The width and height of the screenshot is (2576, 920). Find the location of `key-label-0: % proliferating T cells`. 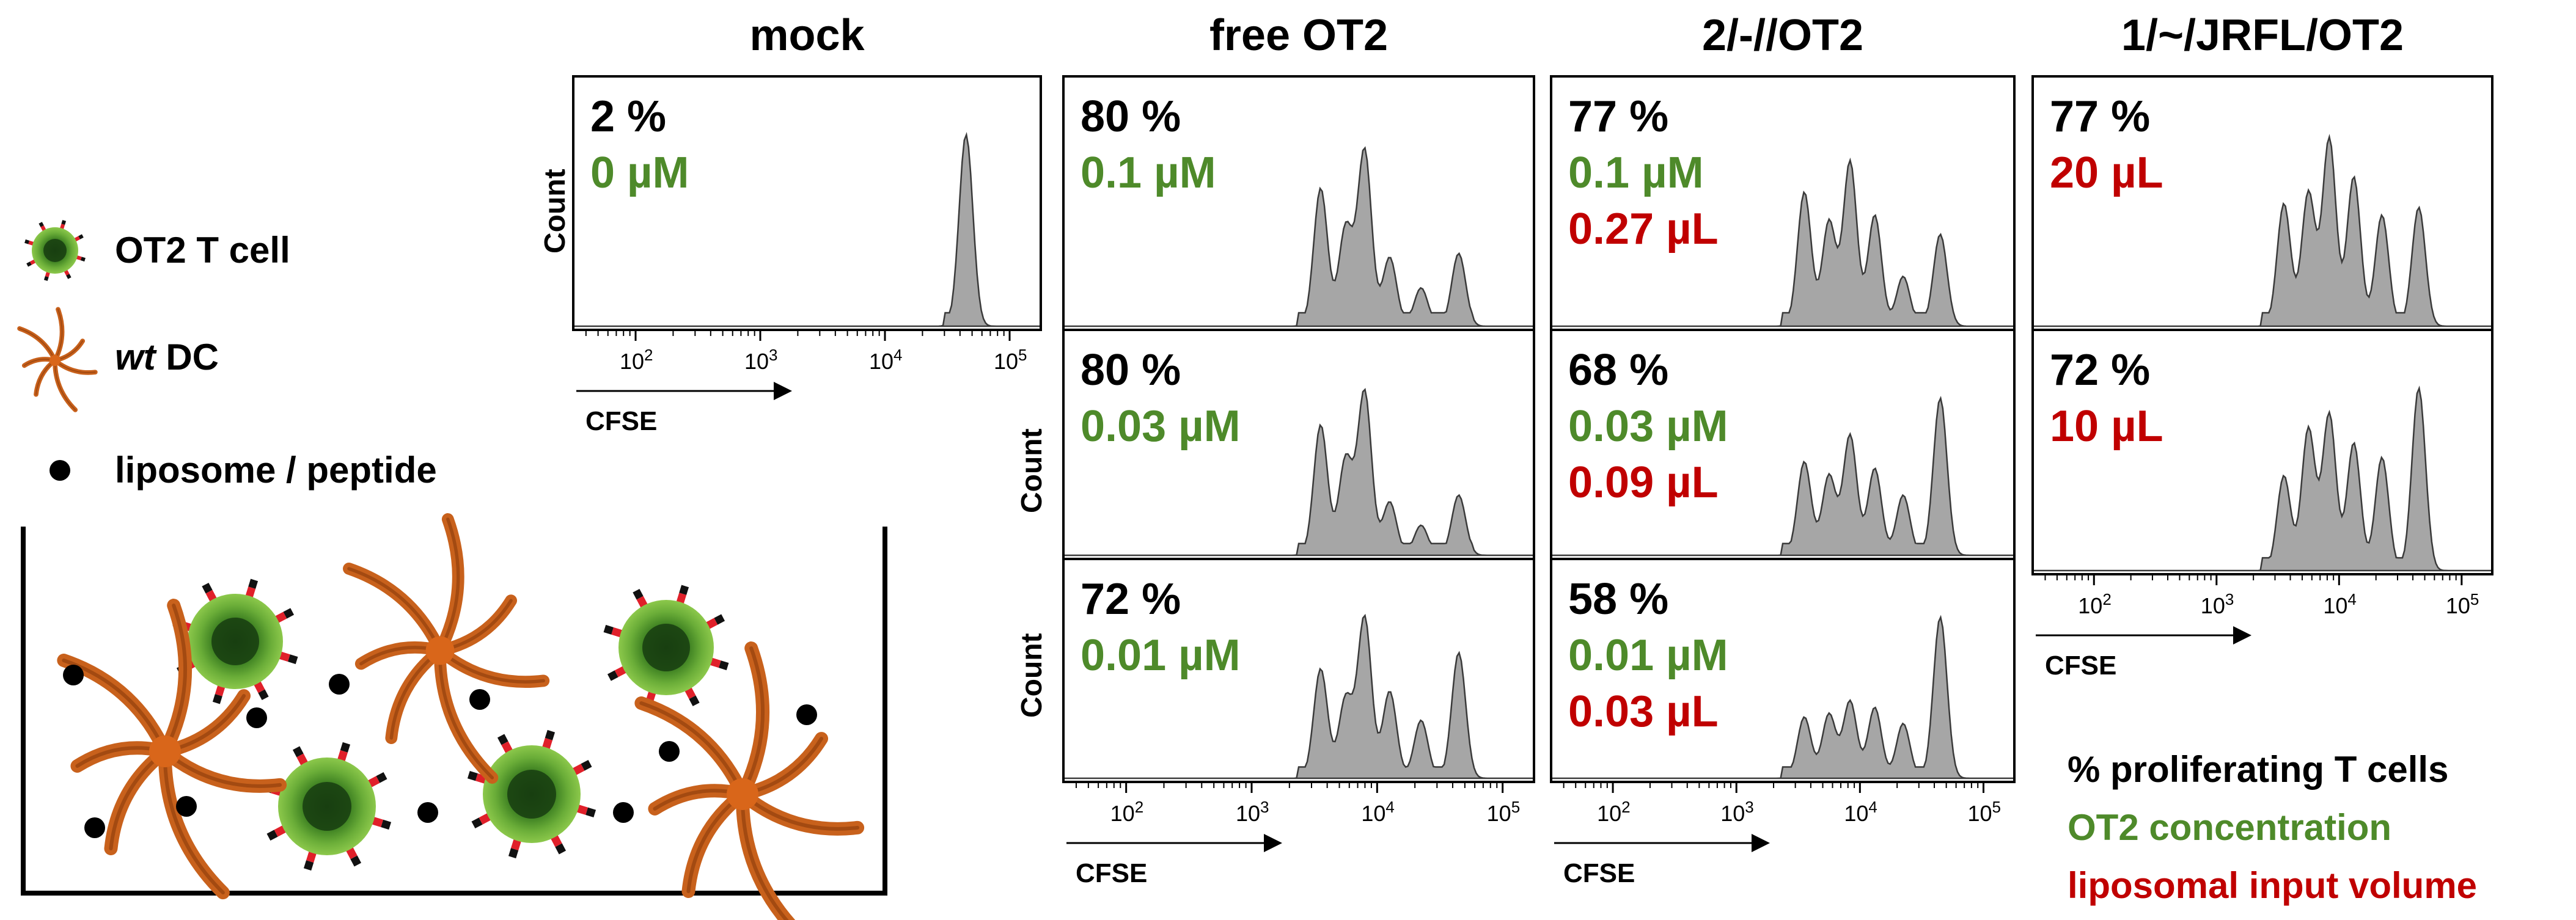

key-label-0: % proliferating T cells is located at coordinates (2258, 769).